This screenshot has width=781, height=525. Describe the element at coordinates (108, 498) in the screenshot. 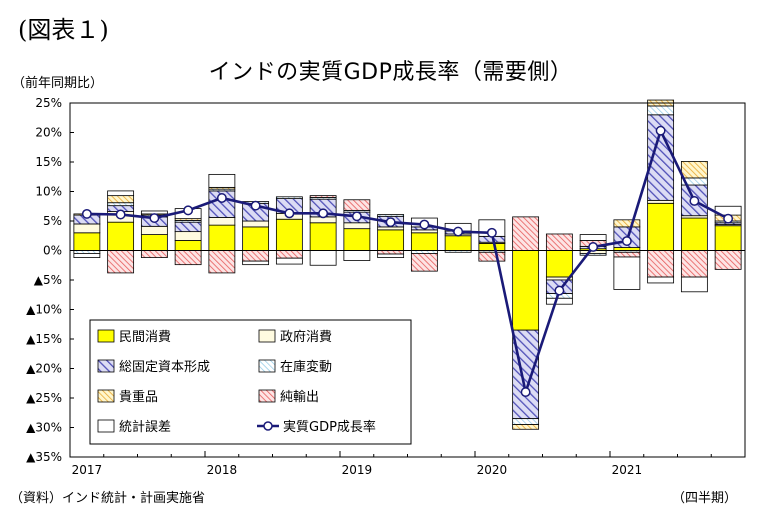

I see `source-note: （資料）インド統計・計画実施省` at that location.